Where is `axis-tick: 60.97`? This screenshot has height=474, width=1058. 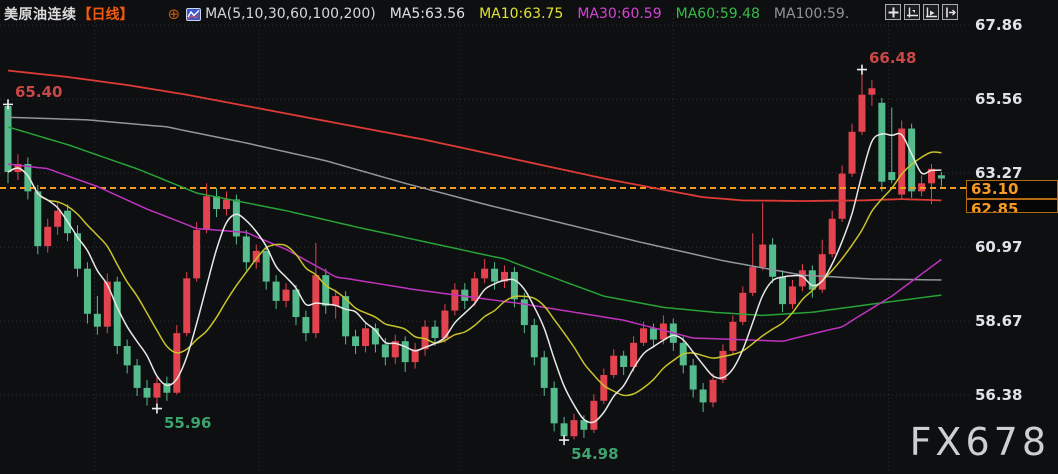
axis-tick: 60.97 is located at coordinates (999, 247).